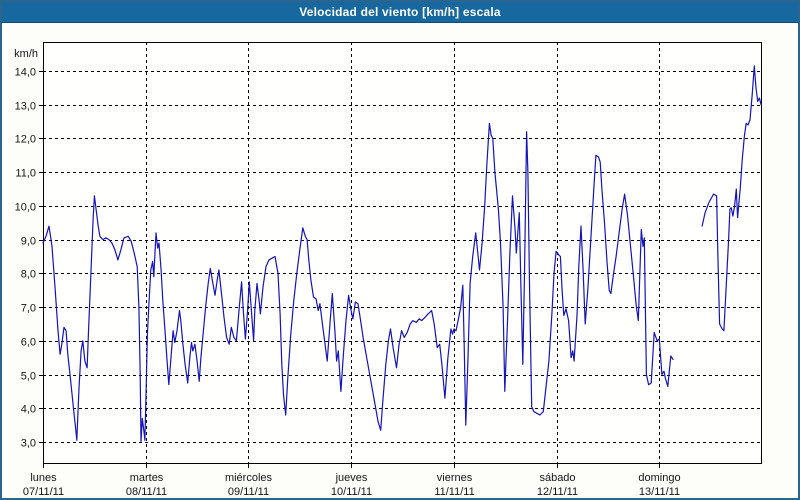 Image resolution: width=800 pixels, height=500 pixels. Describe the element at coordinates (28, 275) in the screenshot. I see `y-axis-tick-label: 8,0` at that location.